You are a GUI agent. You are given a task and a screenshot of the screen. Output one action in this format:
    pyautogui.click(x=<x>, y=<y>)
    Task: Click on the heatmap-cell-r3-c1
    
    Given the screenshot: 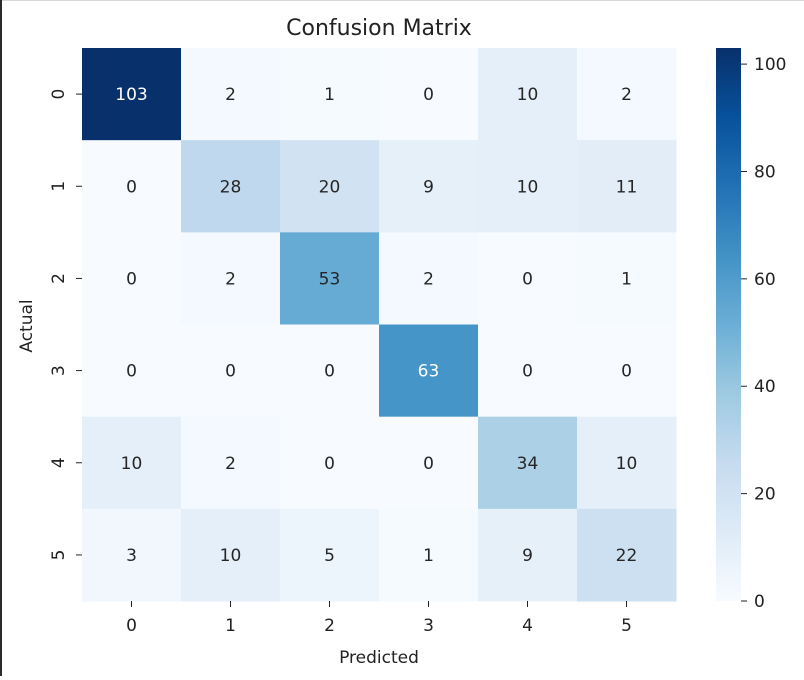 What is the action you would take?
    pyautogui.click(x=231, y=371)
    